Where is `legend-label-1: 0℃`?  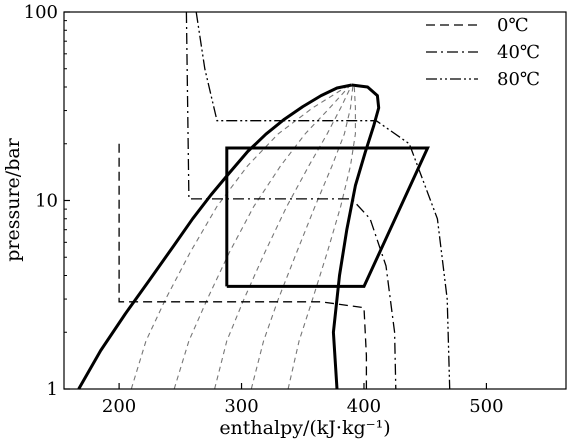 legend-label-1: 0℃ is located at coordinates (513, 25).